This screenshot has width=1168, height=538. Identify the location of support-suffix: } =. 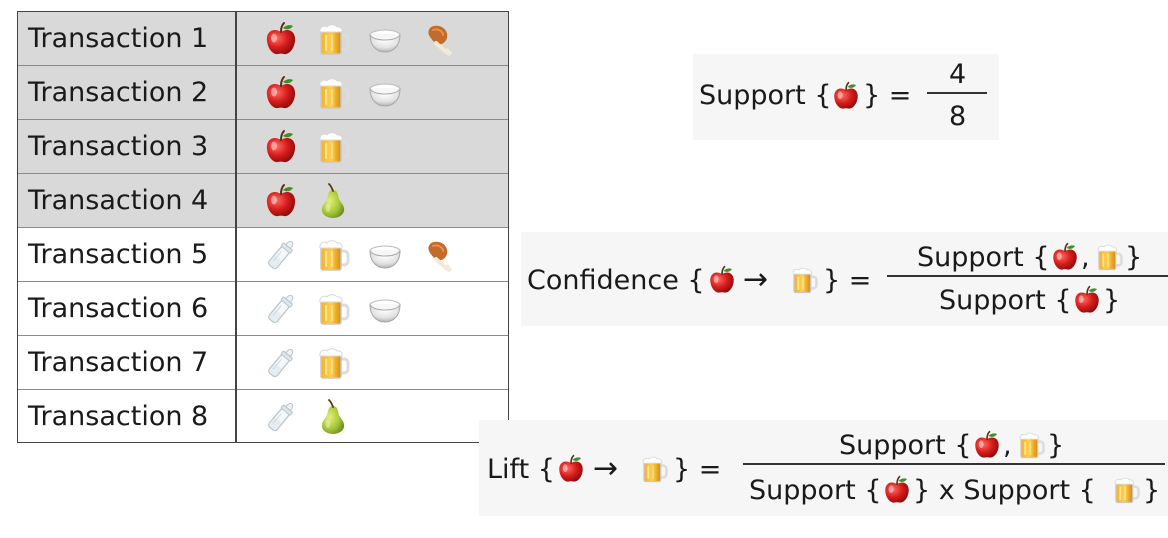
(887, 95).